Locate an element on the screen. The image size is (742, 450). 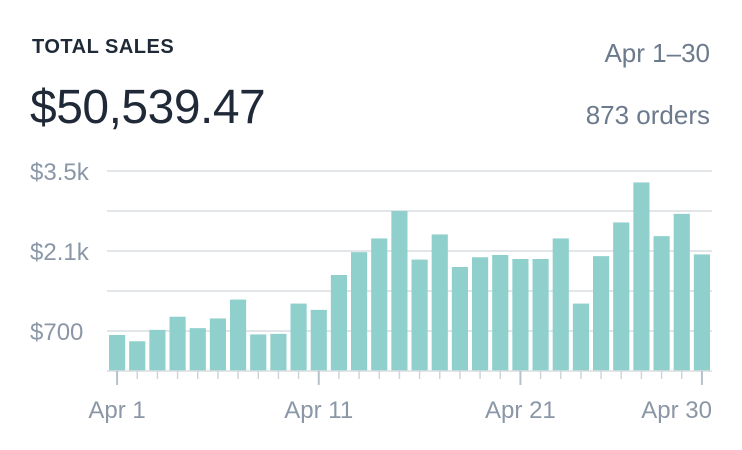
y-tick-label: $3.5k is located at coordinates (60, 172).